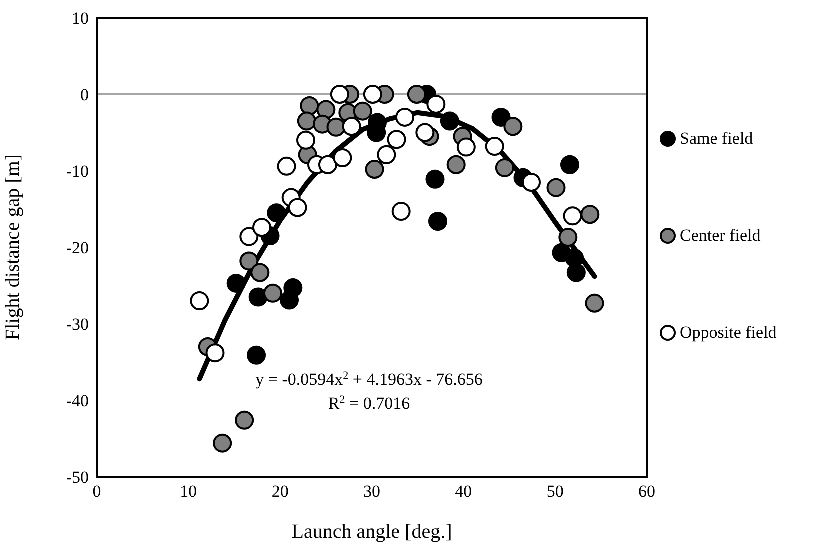 Image resolution: width=839 pixels, height=558 pixels. I want to click on x-tick-label: 0, so click(97, 492).